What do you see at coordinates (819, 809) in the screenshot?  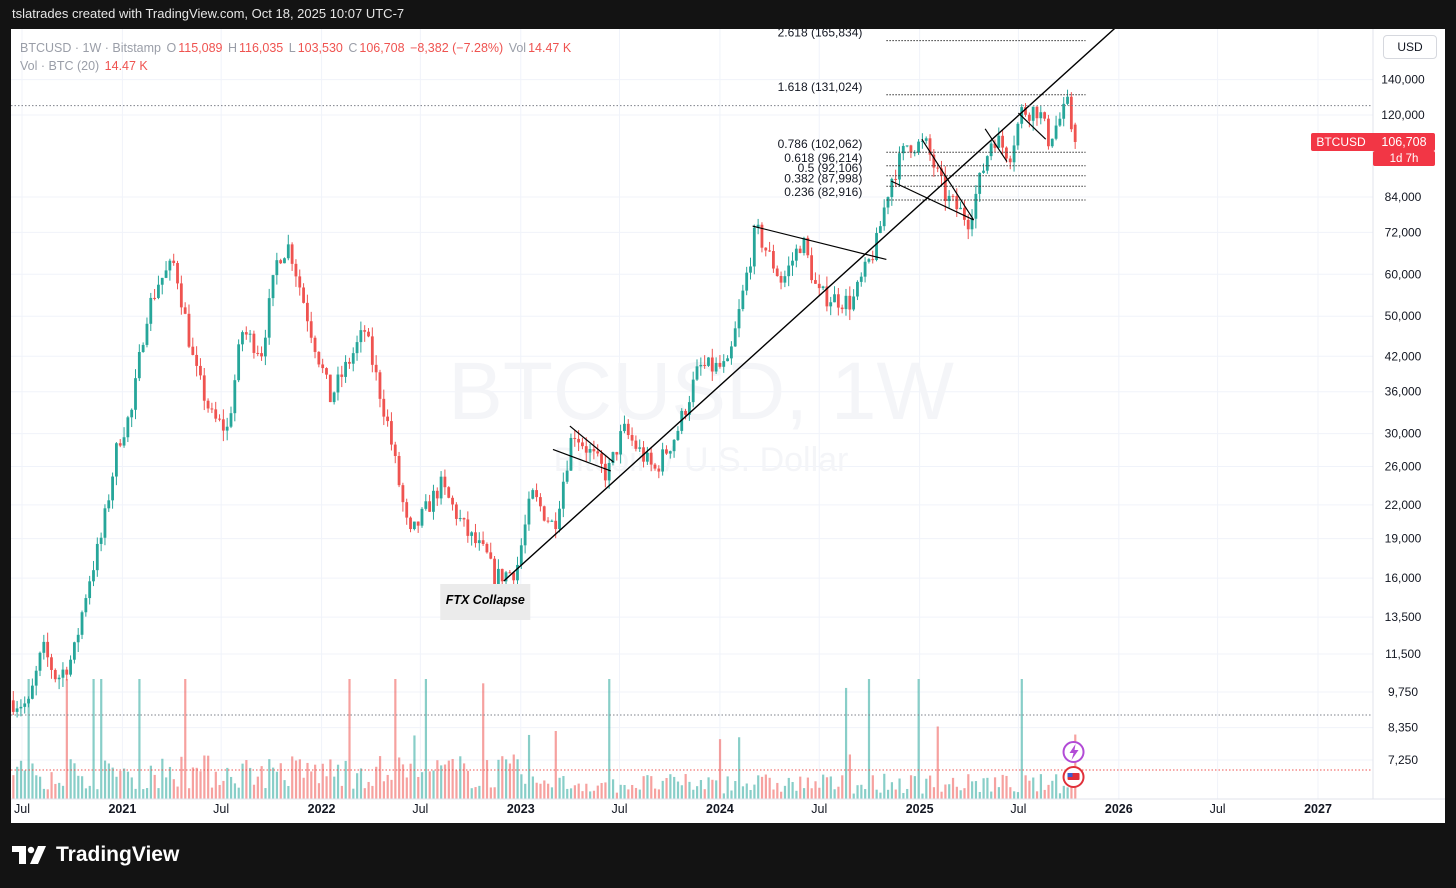 I see `time-tick-label: Jul` at bounding box center [819, 809].